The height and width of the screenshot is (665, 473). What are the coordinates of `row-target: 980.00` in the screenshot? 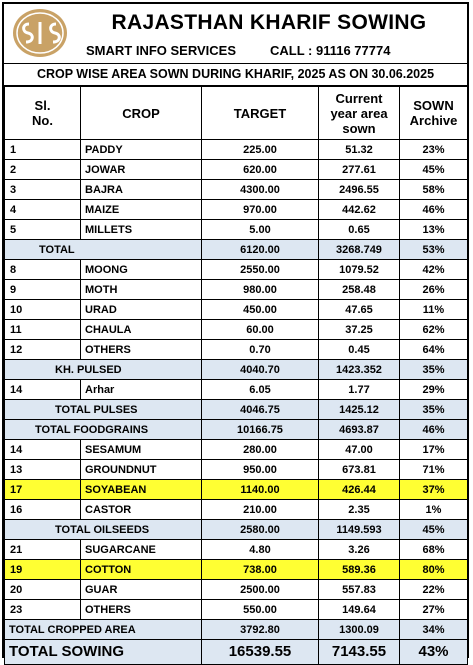 It's located at (260, 289).